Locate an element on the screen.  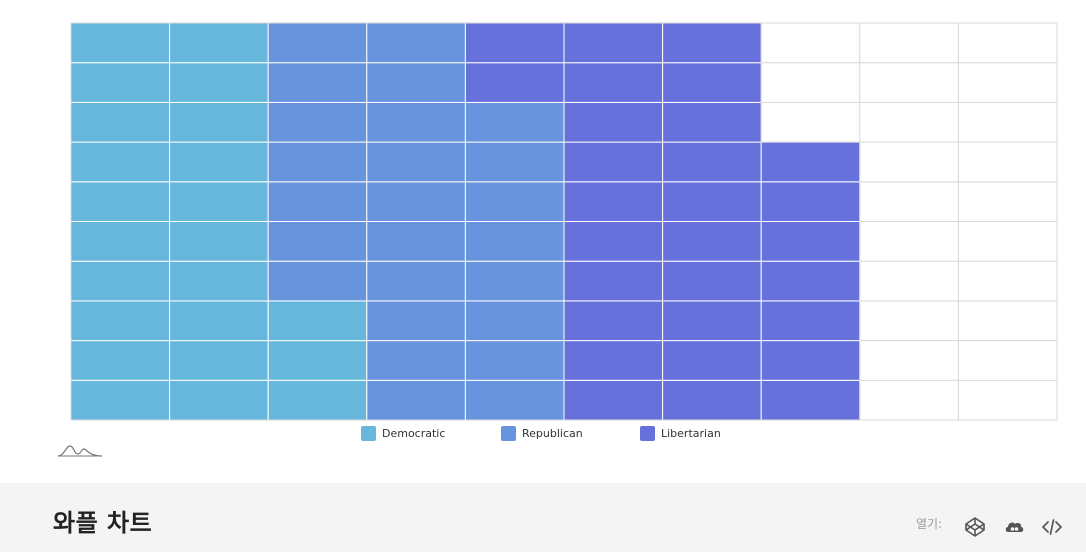
legend-label-libertarian: Libertarian is located at coordinates (691, 433).